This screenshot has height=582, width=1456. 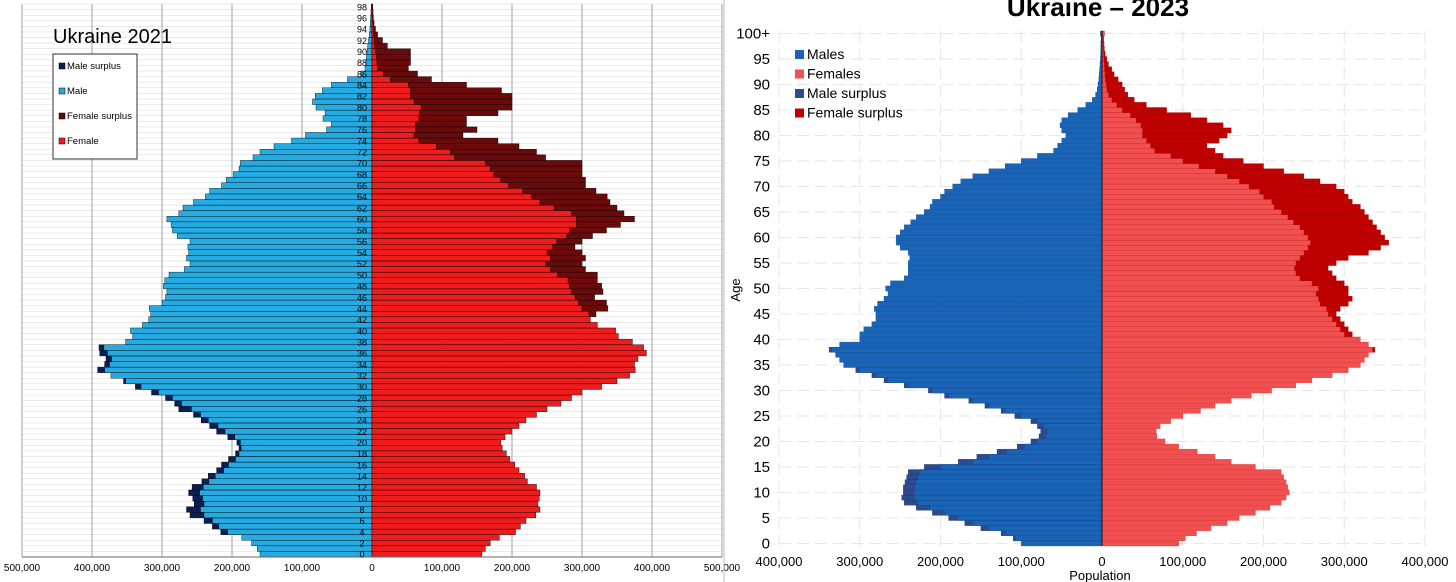 What do you see at coordinates (362, 18) in the screenshot?
I see `chart1-age-tick-label: 96` at bounding box center [362, 18].